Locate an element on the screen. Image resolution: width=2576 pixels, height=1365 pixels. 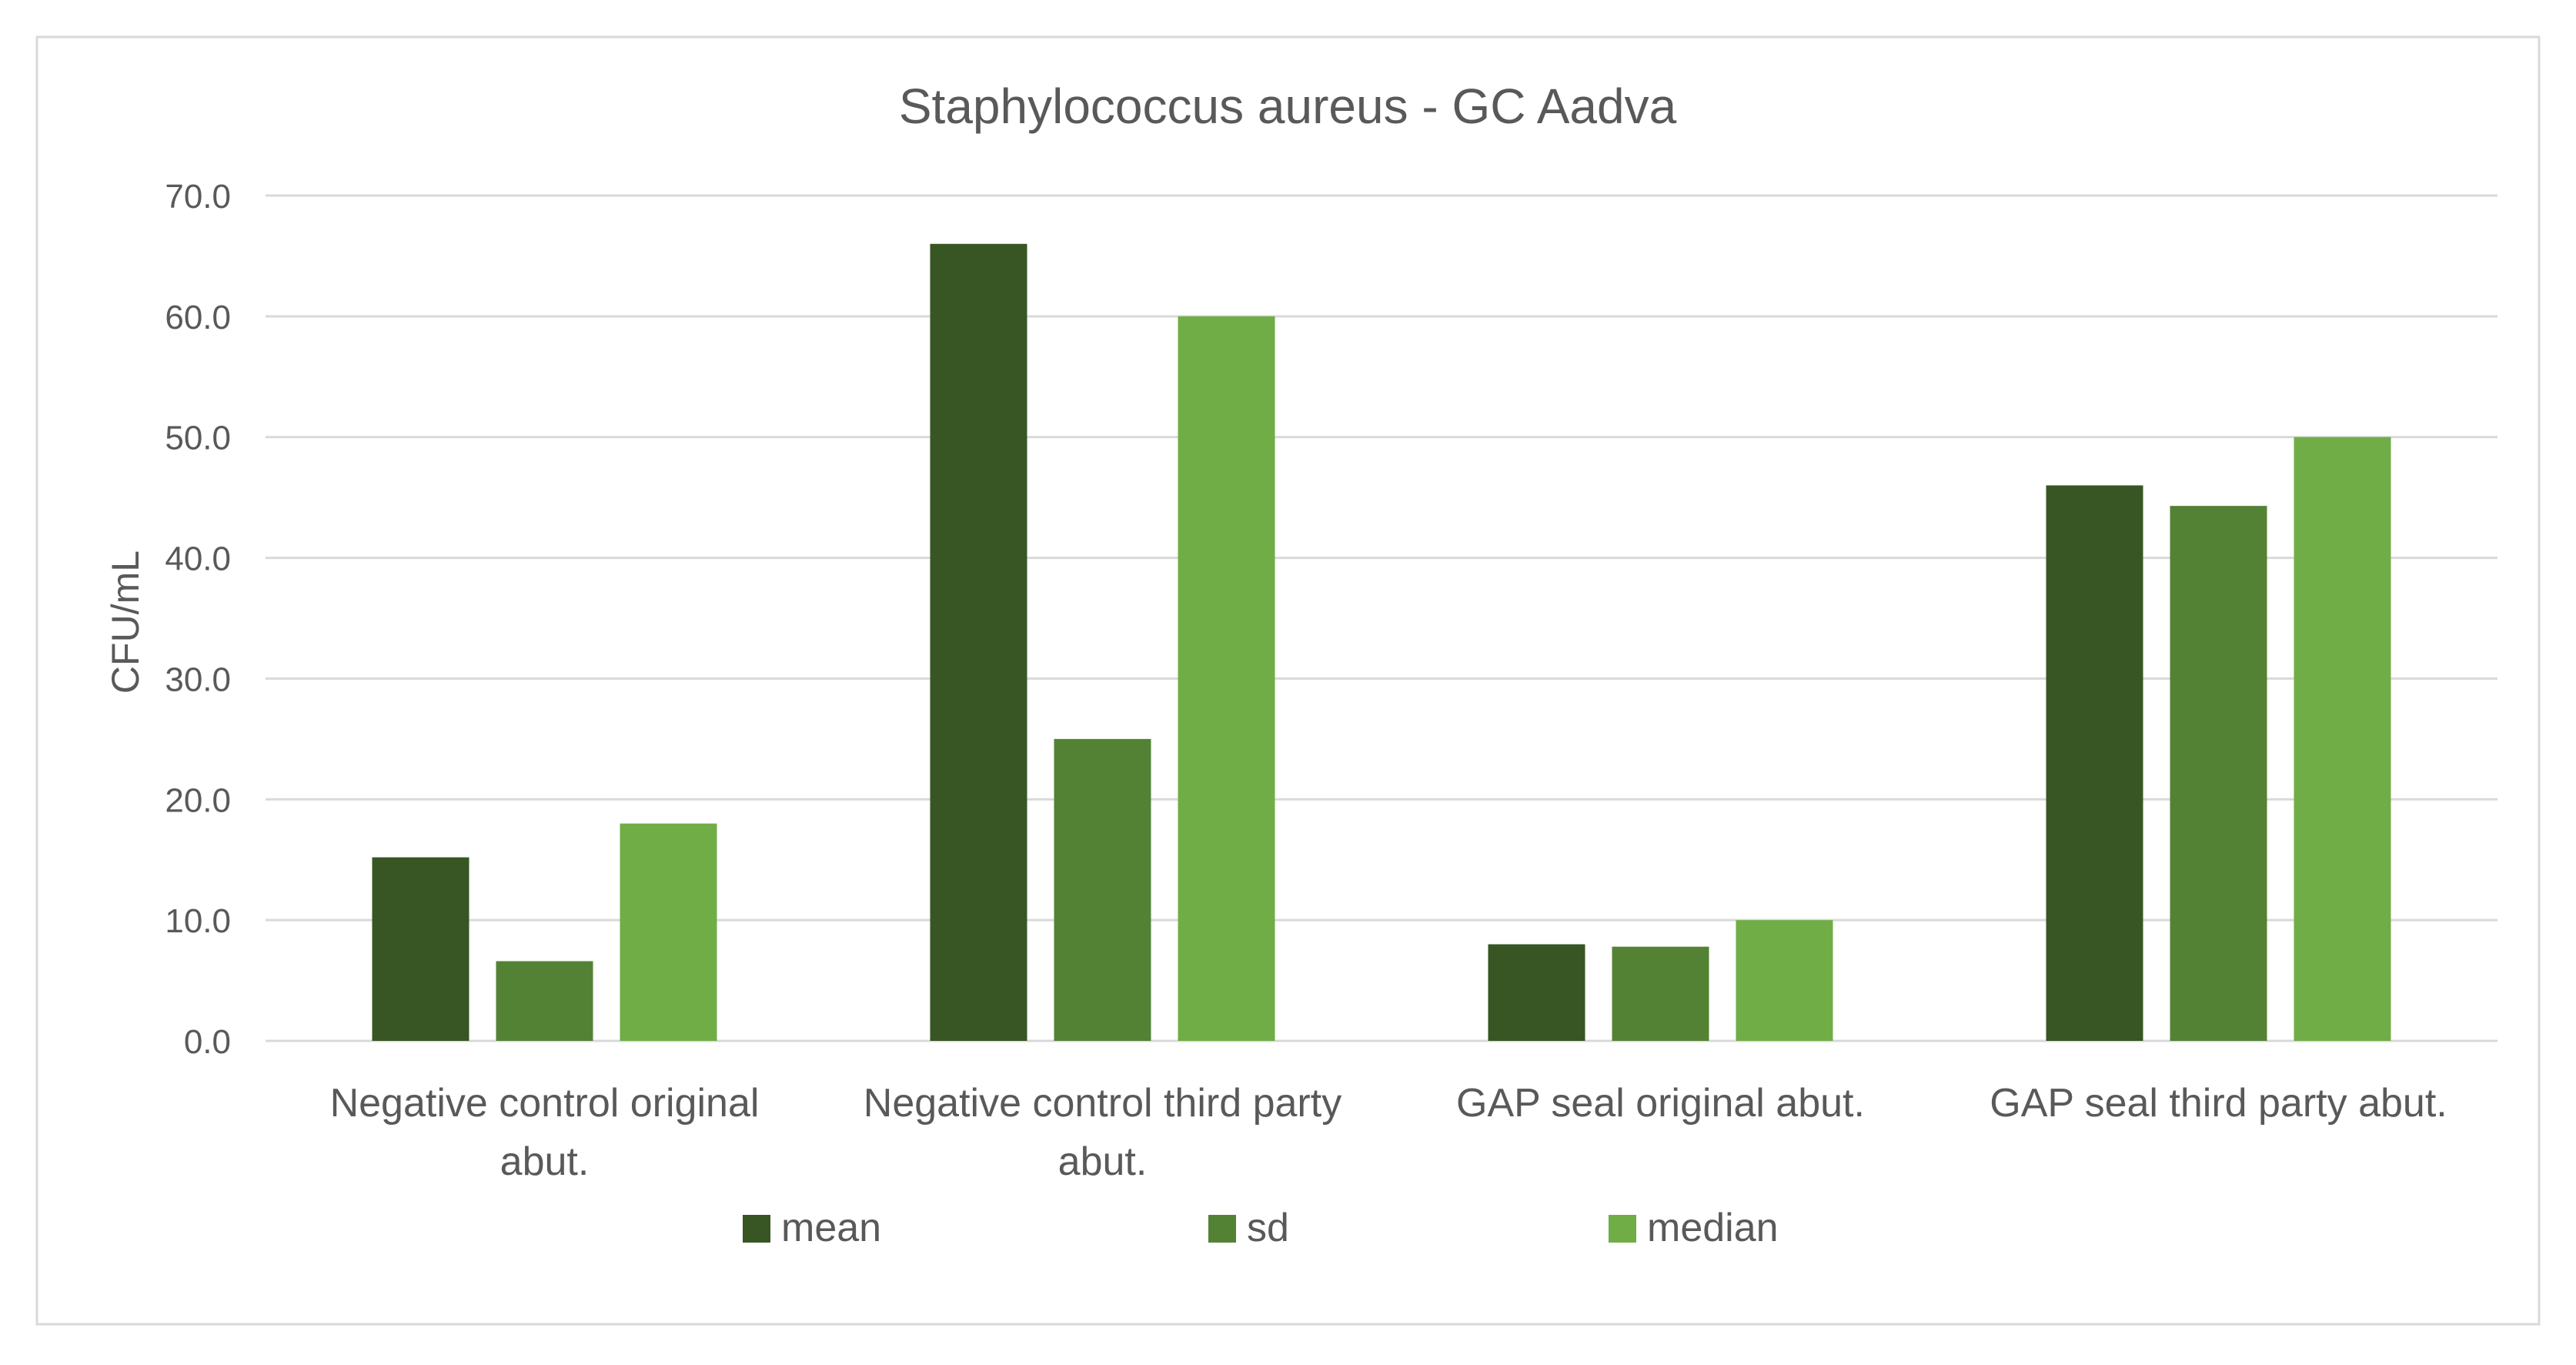
legend-swatch-median is located at coordinates (1622, 1229).